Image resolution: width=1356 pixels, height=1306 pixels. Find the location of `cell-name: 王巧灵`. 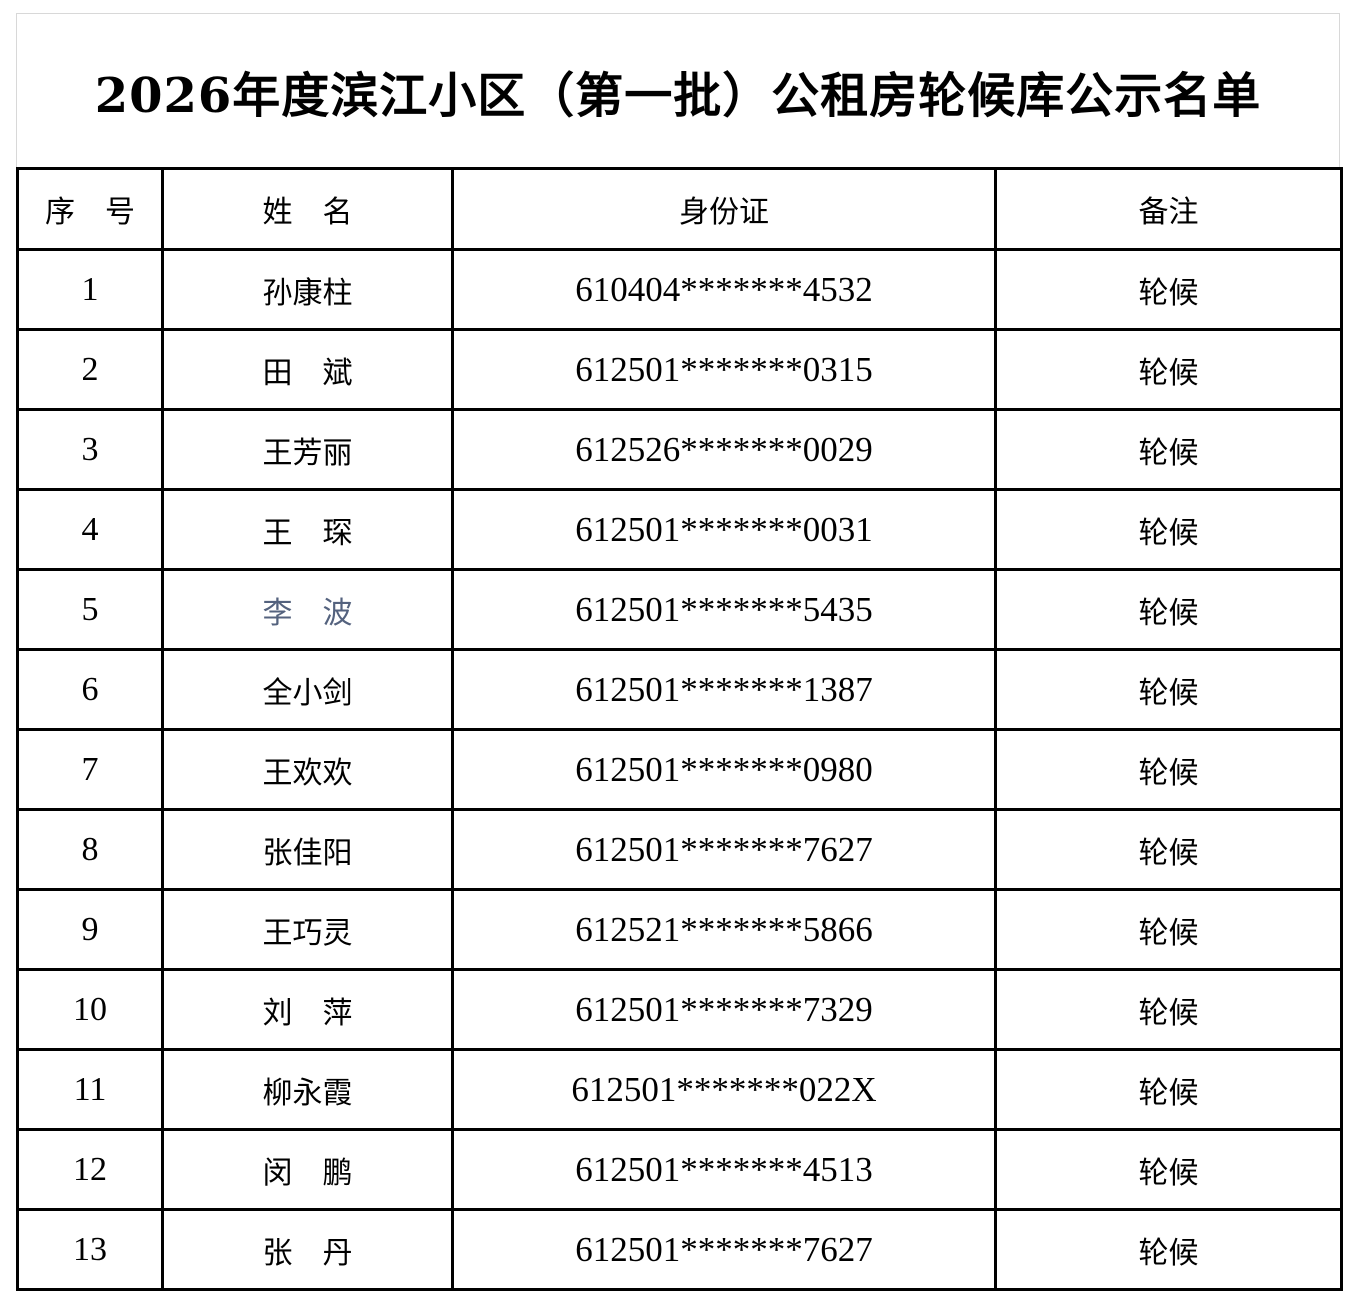

cell-name: 王巧灵 is located at coordinates (307, 929).